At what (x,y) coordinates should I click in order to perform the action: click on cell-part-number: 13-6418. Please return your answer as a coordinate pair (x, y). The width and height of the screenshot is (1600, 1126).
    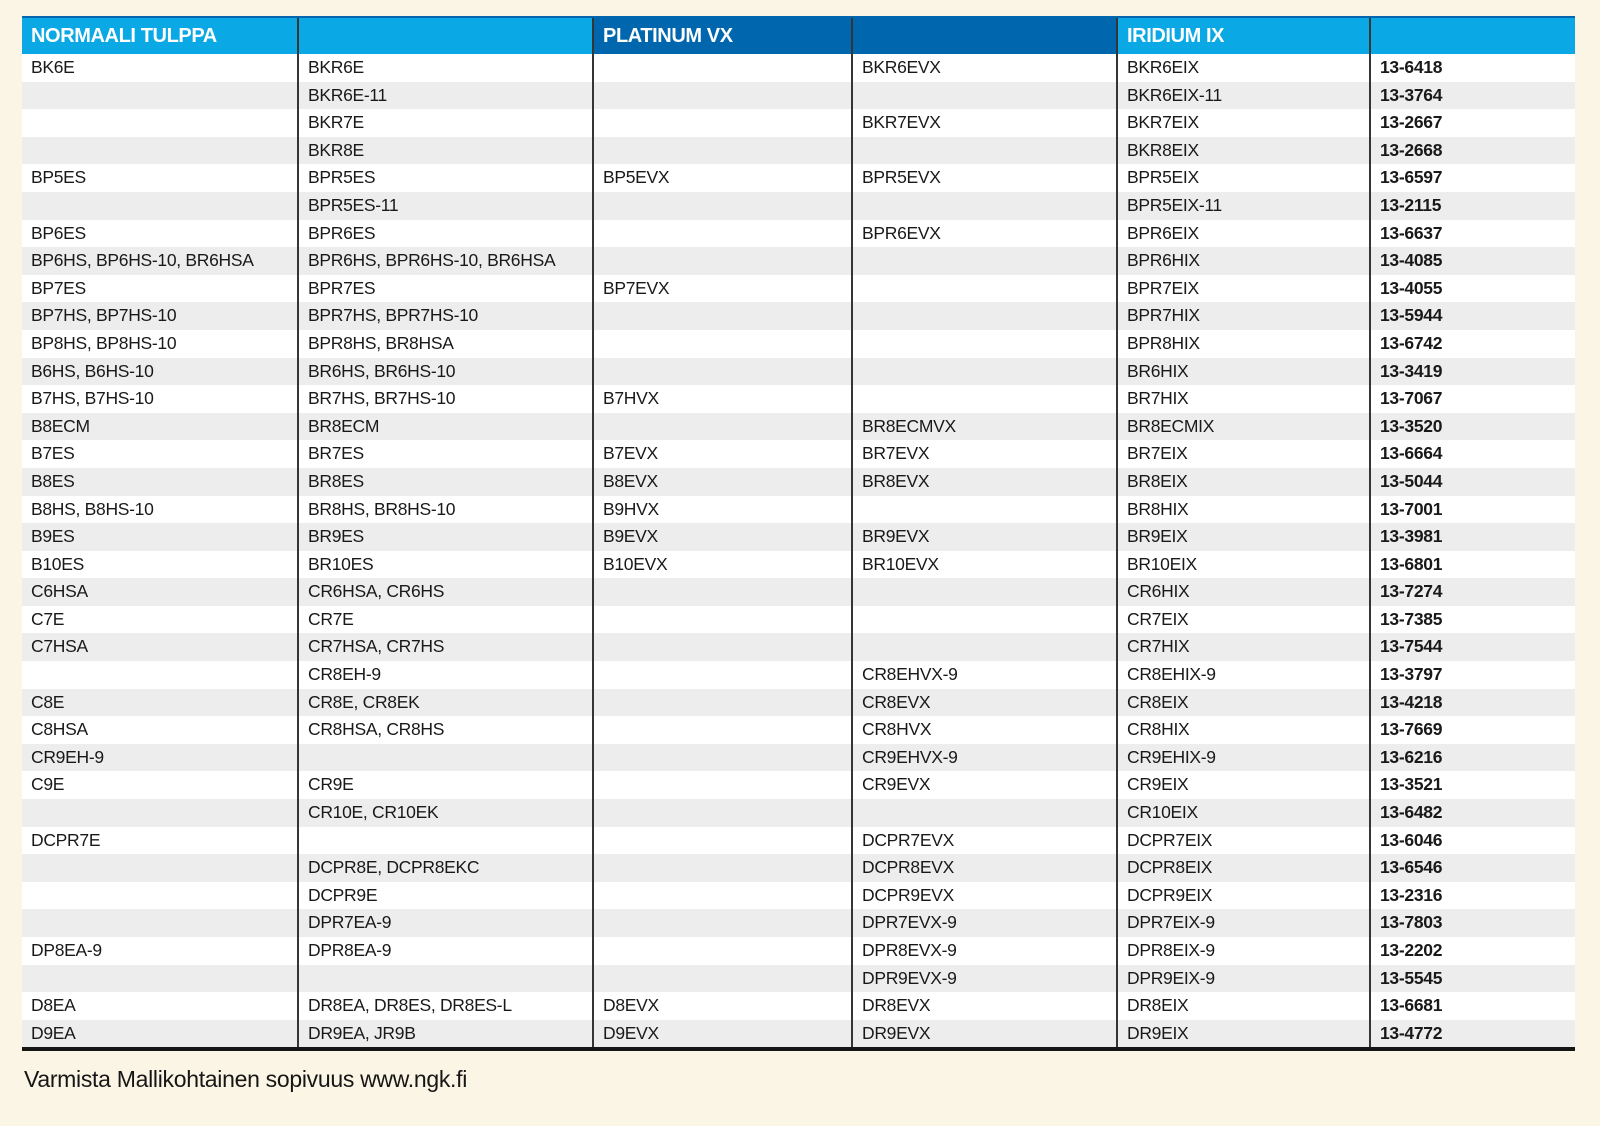
    Looking at the image, I should click on (1472, 68).